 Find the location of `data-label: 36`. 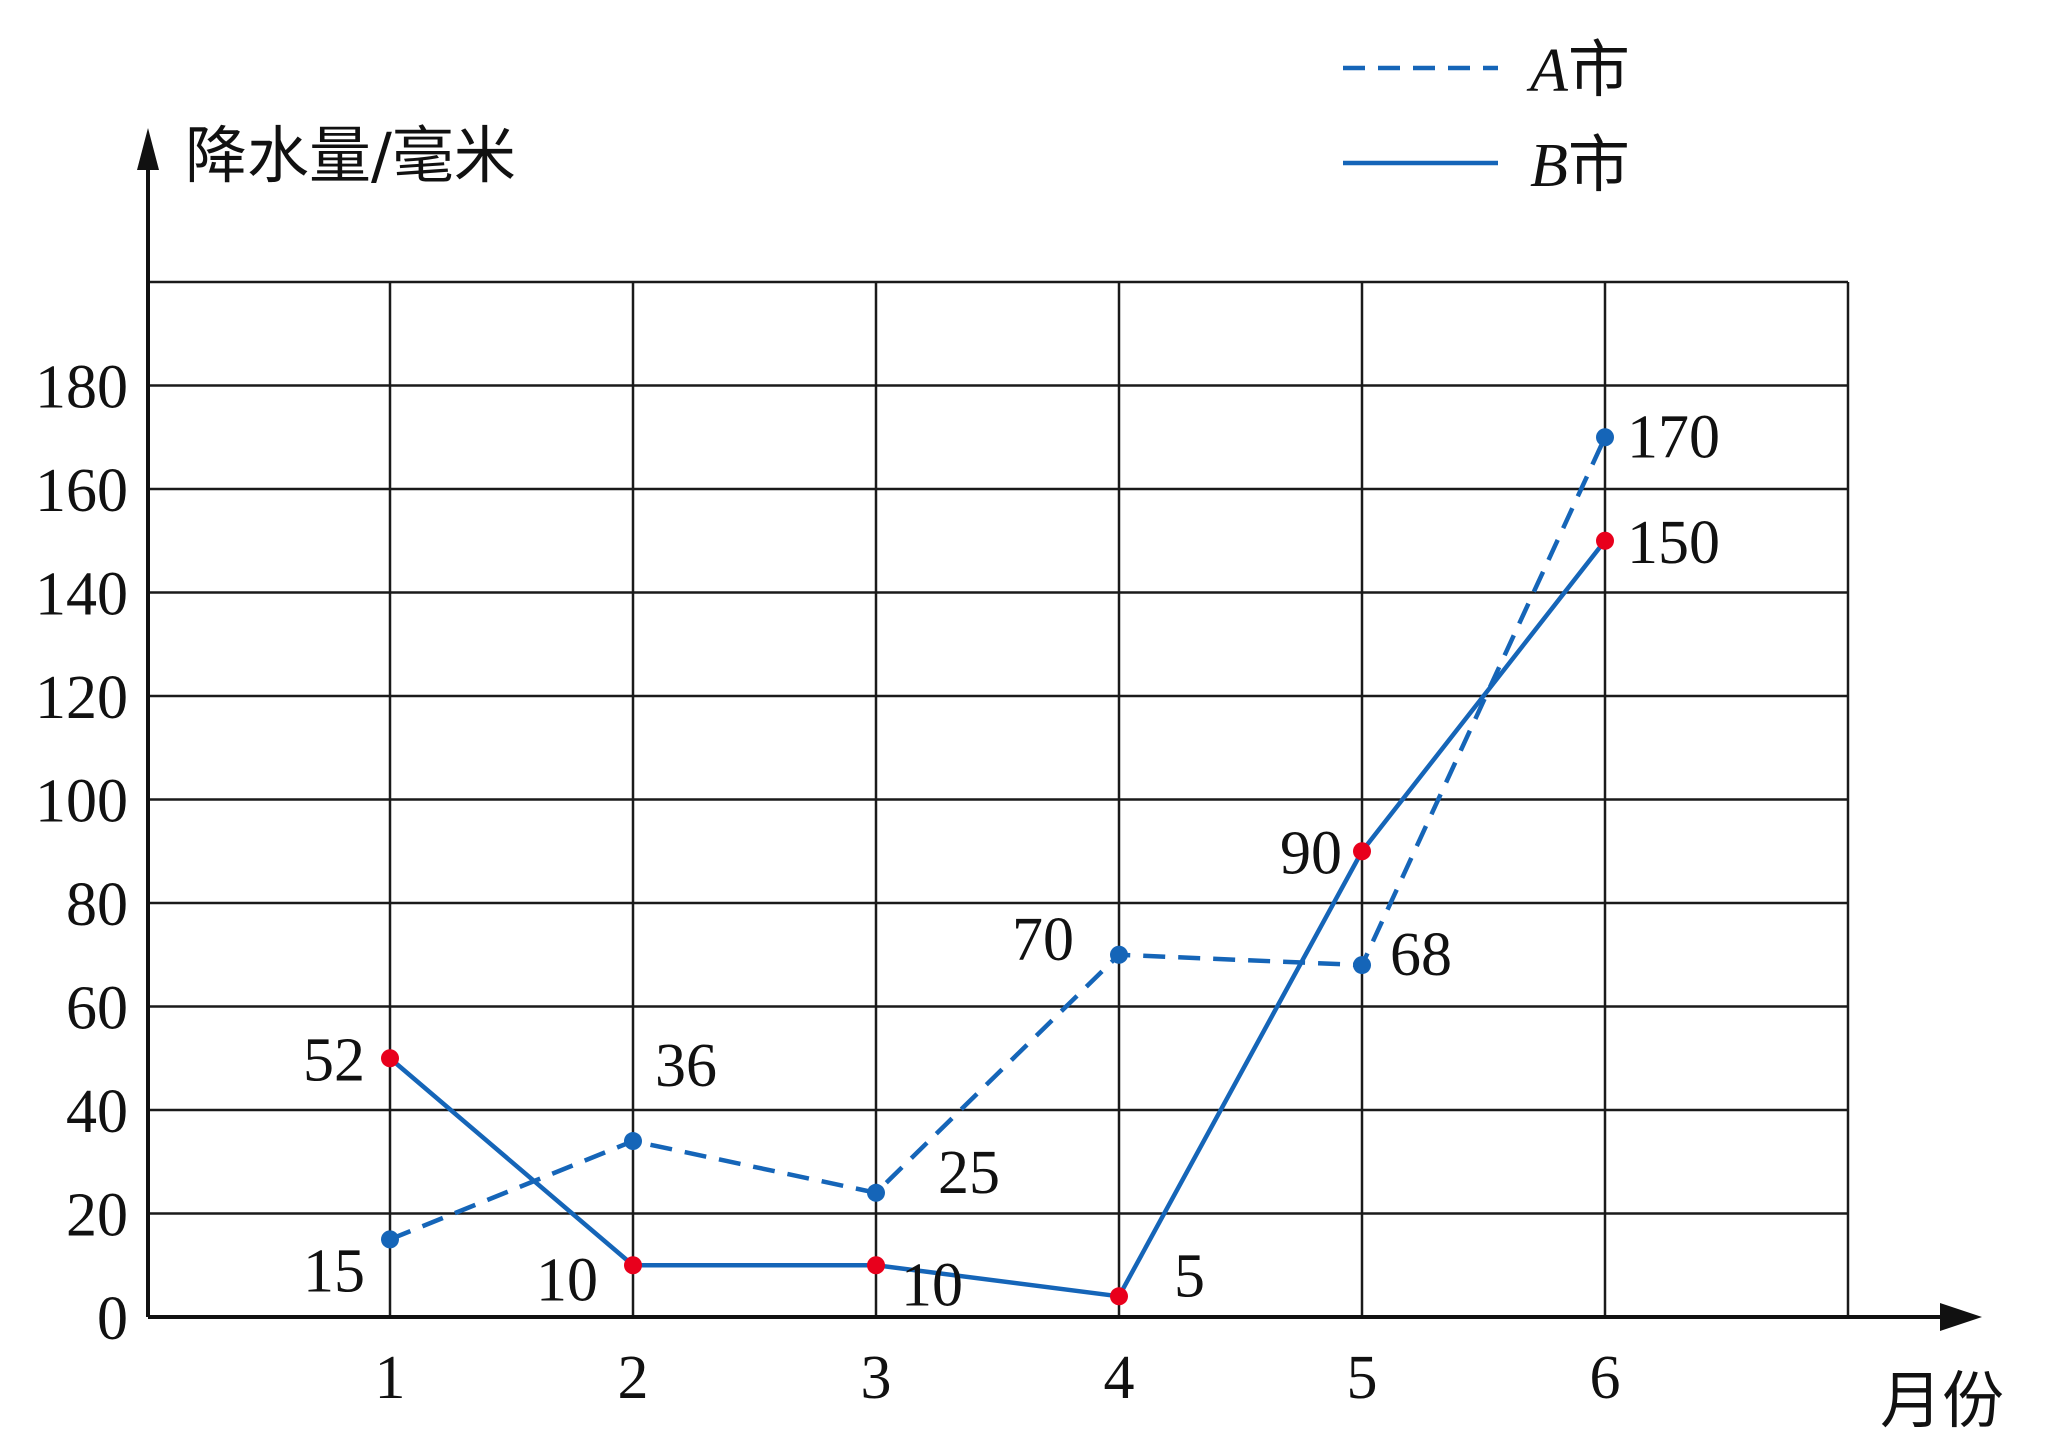

data-label: 36 is located at coordinates (686, 1066).